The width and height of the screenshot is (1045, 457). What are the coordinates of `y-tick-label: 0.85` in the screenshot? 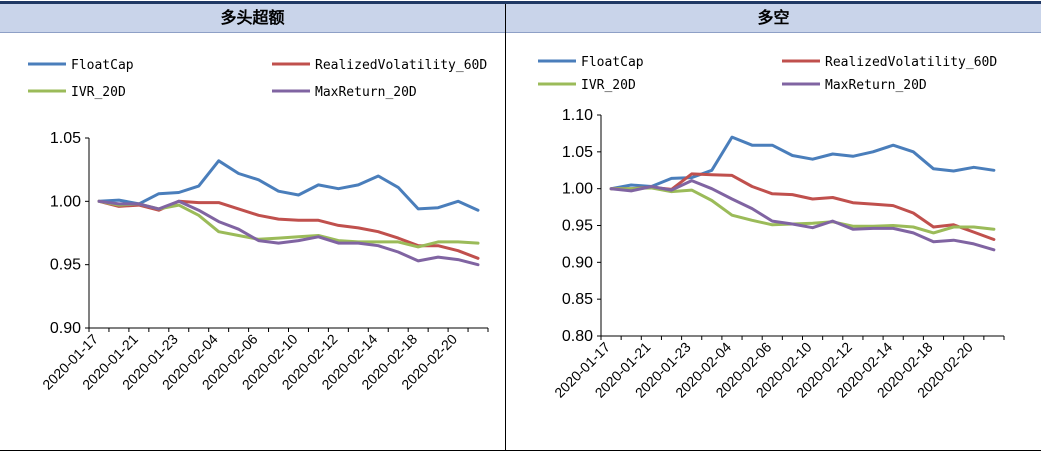 It's located at (577, 299).